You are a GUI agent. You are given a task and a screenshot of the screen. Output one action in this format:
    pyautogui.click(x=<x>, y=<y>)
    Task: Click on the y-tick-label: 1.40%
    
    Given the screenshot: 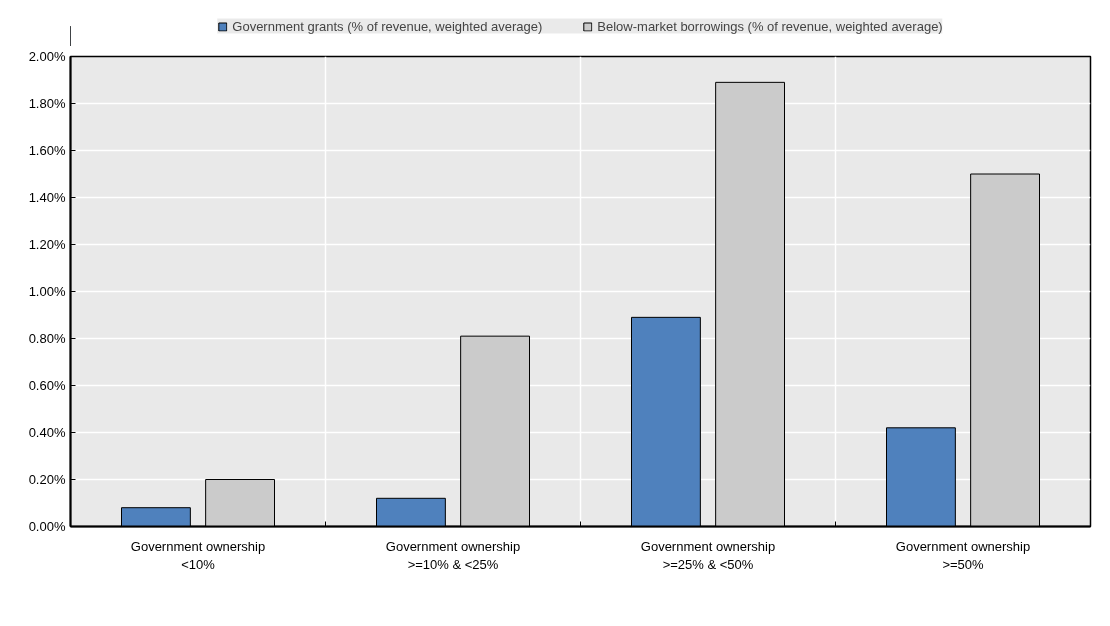 What is the action you would take?
    pyautogui.click(x=47, y=197)
    